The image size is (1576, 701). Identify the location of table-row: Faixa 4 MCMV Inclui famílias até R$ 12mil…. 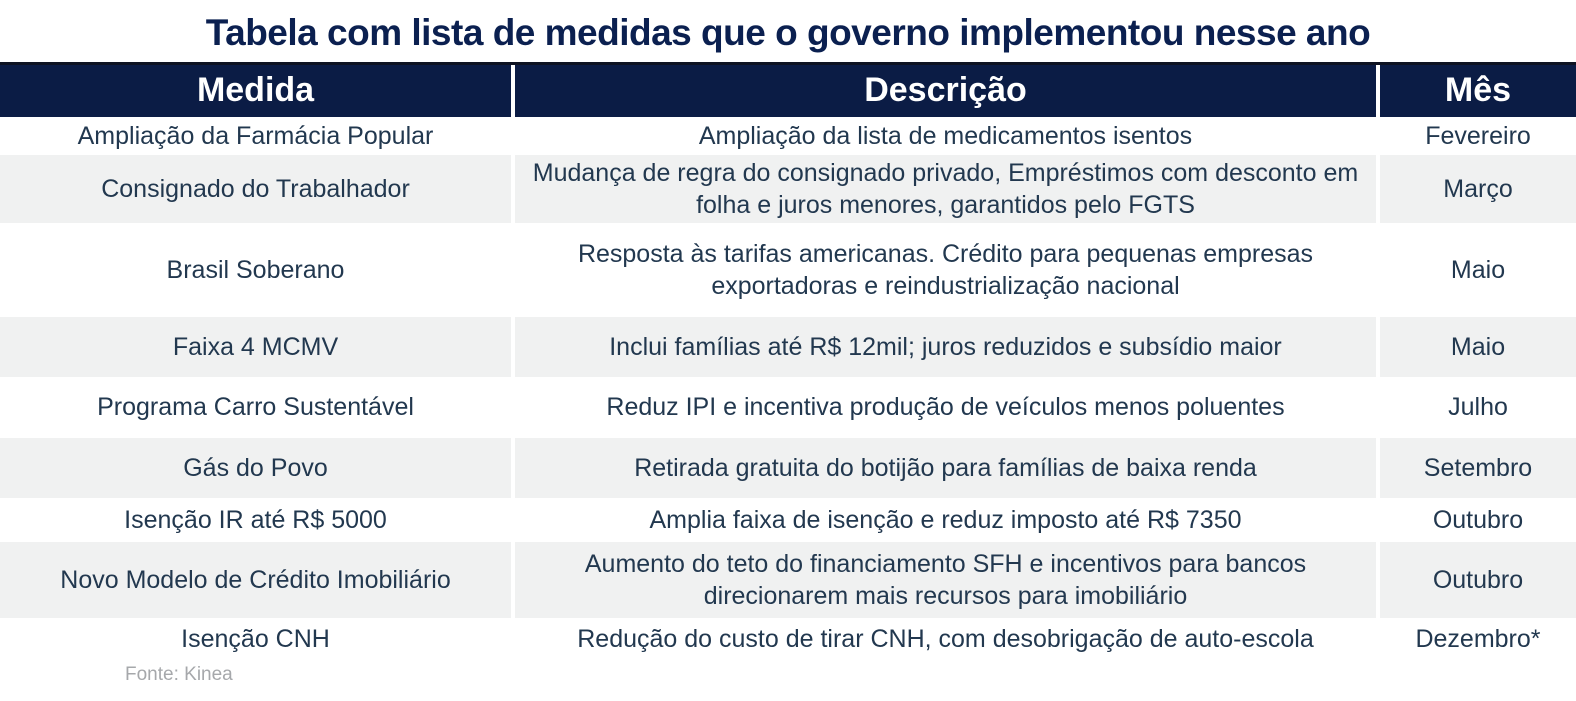
(788, 346).